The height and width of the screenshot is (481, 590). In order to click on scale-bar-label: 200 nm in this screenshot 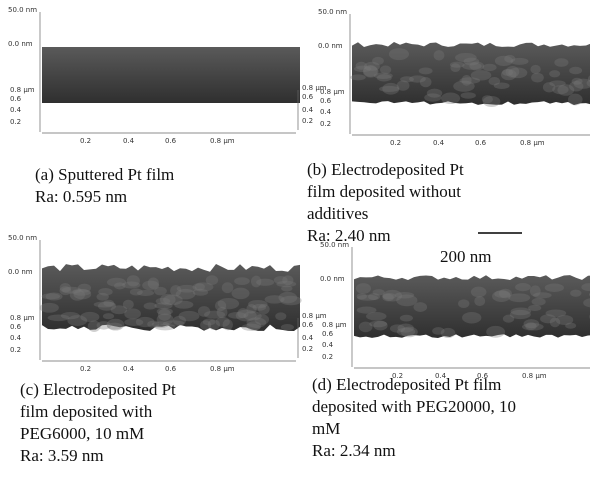, I will do `click(465, 256)`.